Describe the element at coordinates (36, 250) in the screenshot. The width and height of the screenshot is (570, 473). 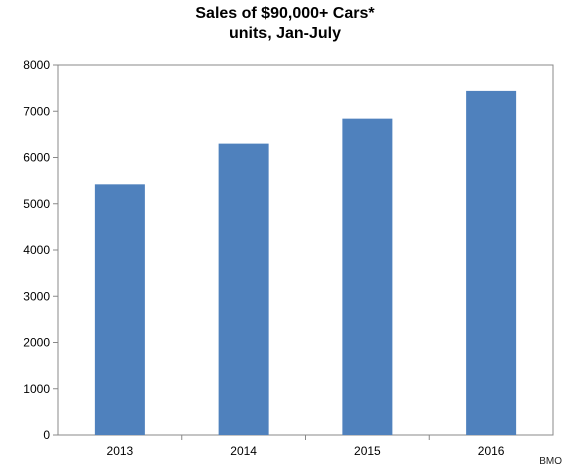
I see `y-tick-label: 4000` at that location.